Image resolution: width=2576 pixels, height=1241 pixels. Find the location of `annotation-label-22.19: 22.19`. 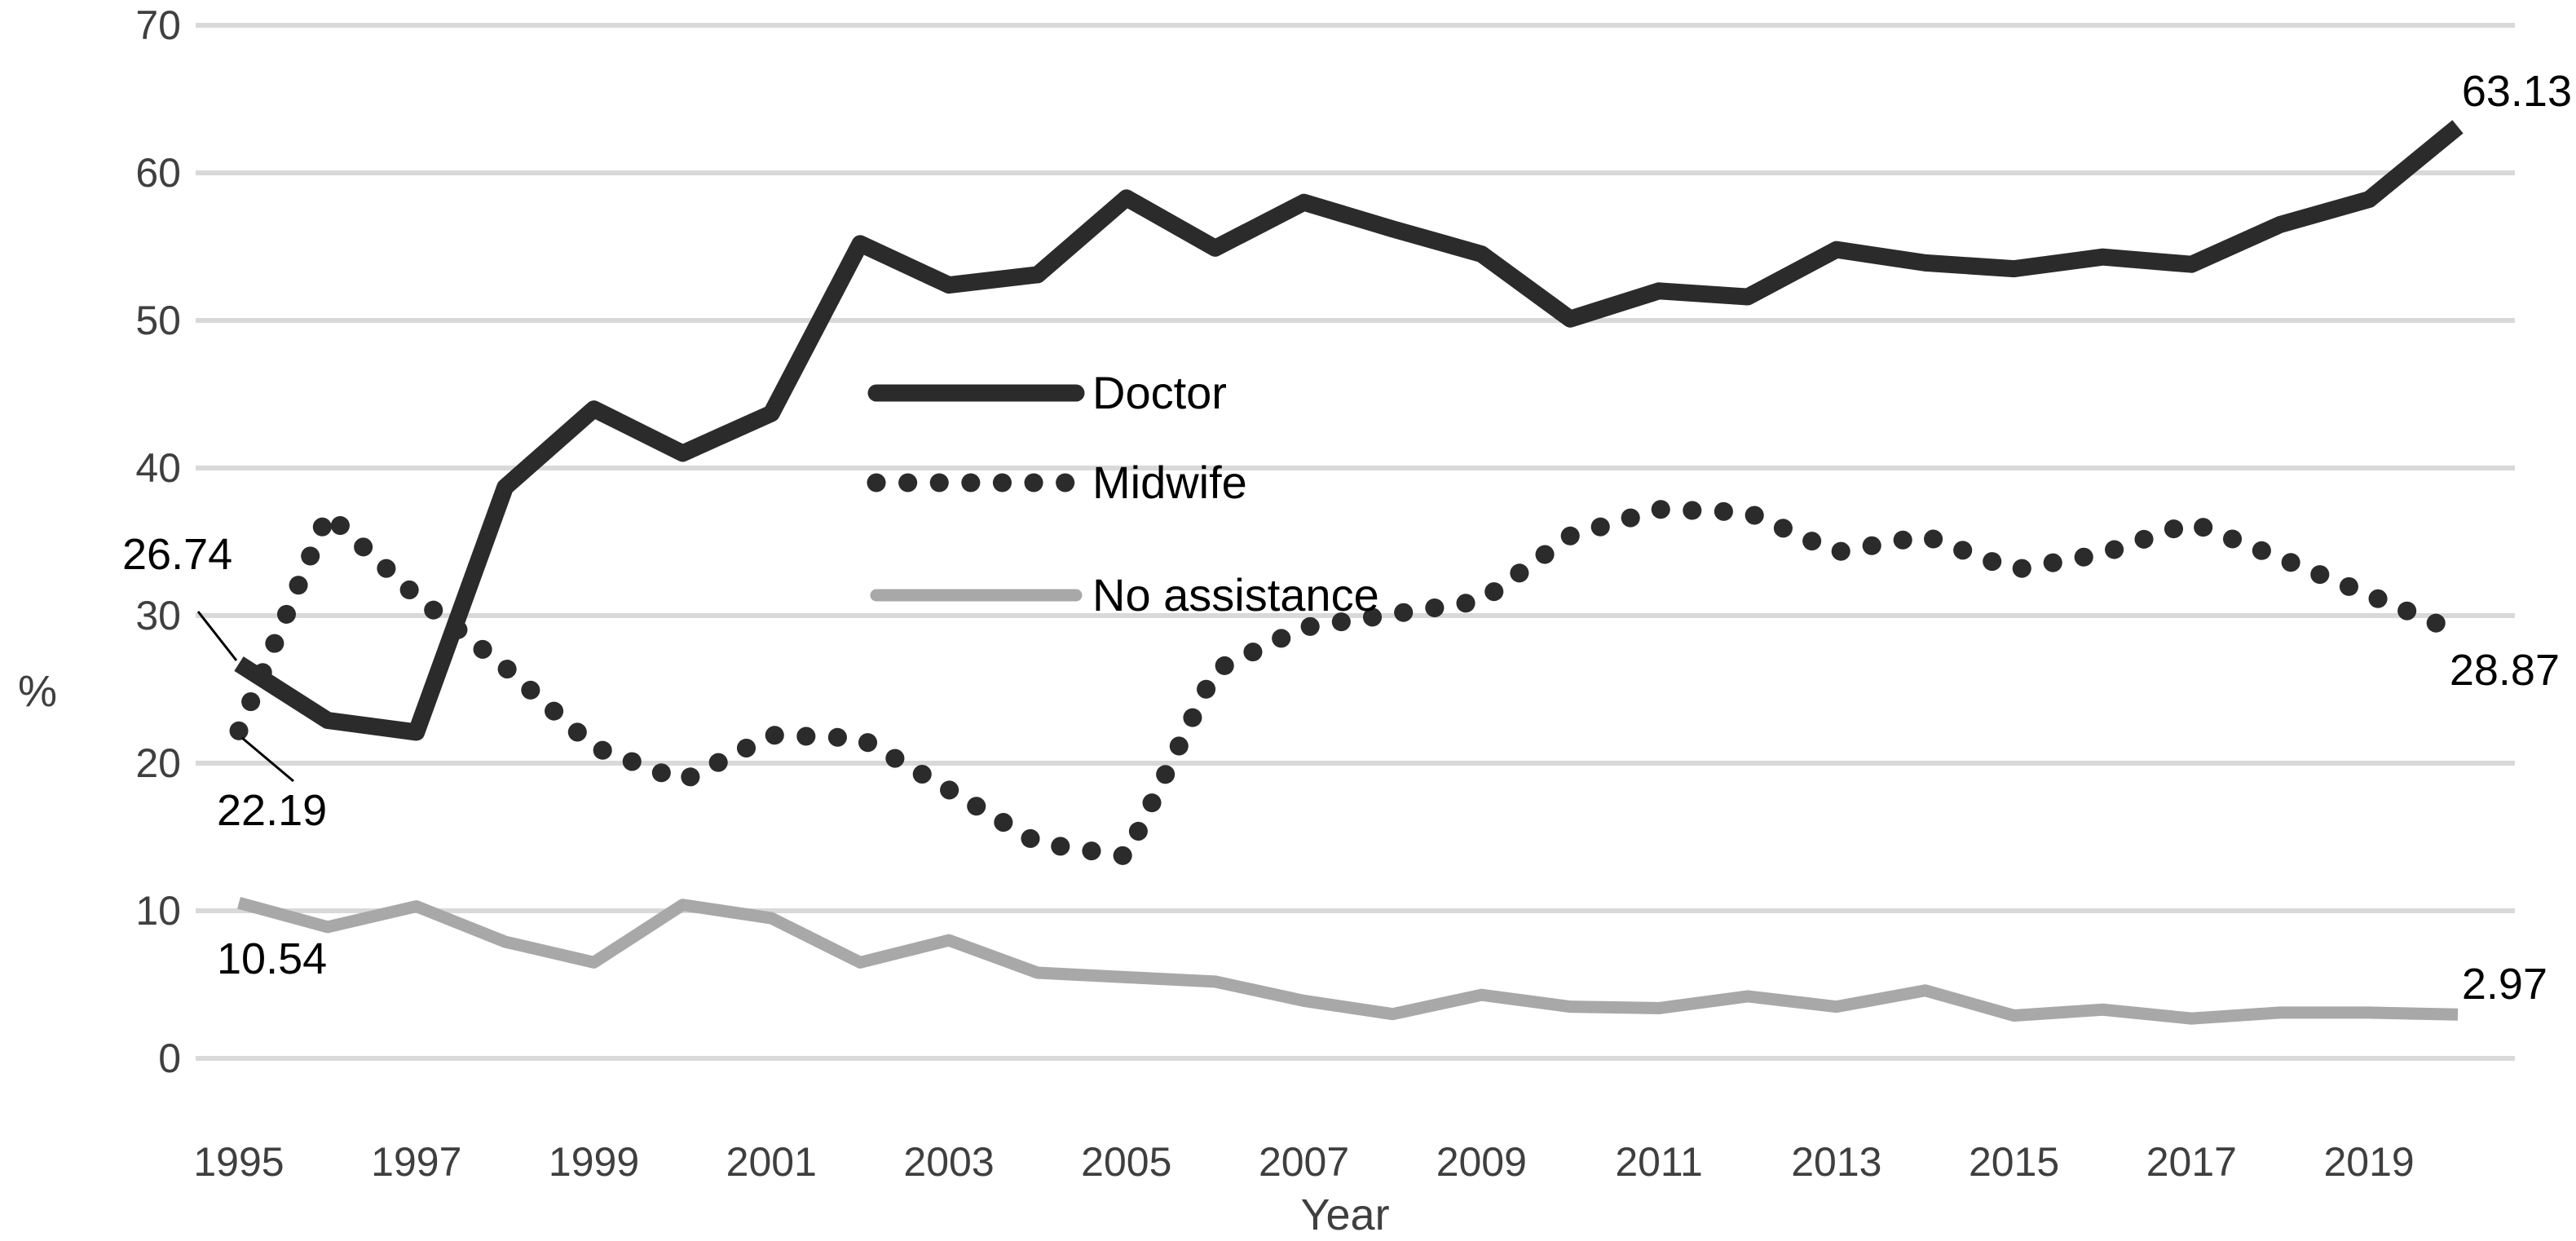

annotation-label-22.19: 22.19 is located at coordinates (272, 811).